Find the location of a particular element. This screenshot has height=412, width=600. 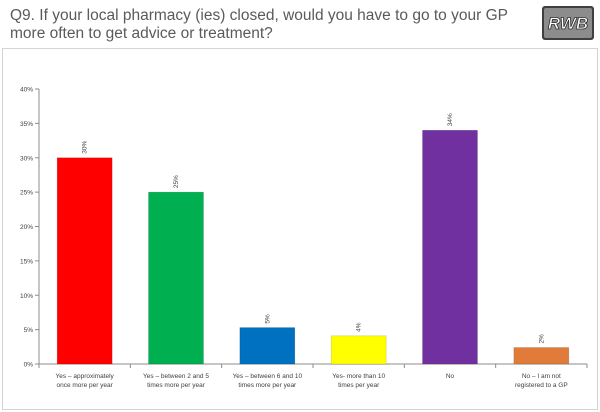

y-tick-label: 35% is located at coordinates (26, 124).